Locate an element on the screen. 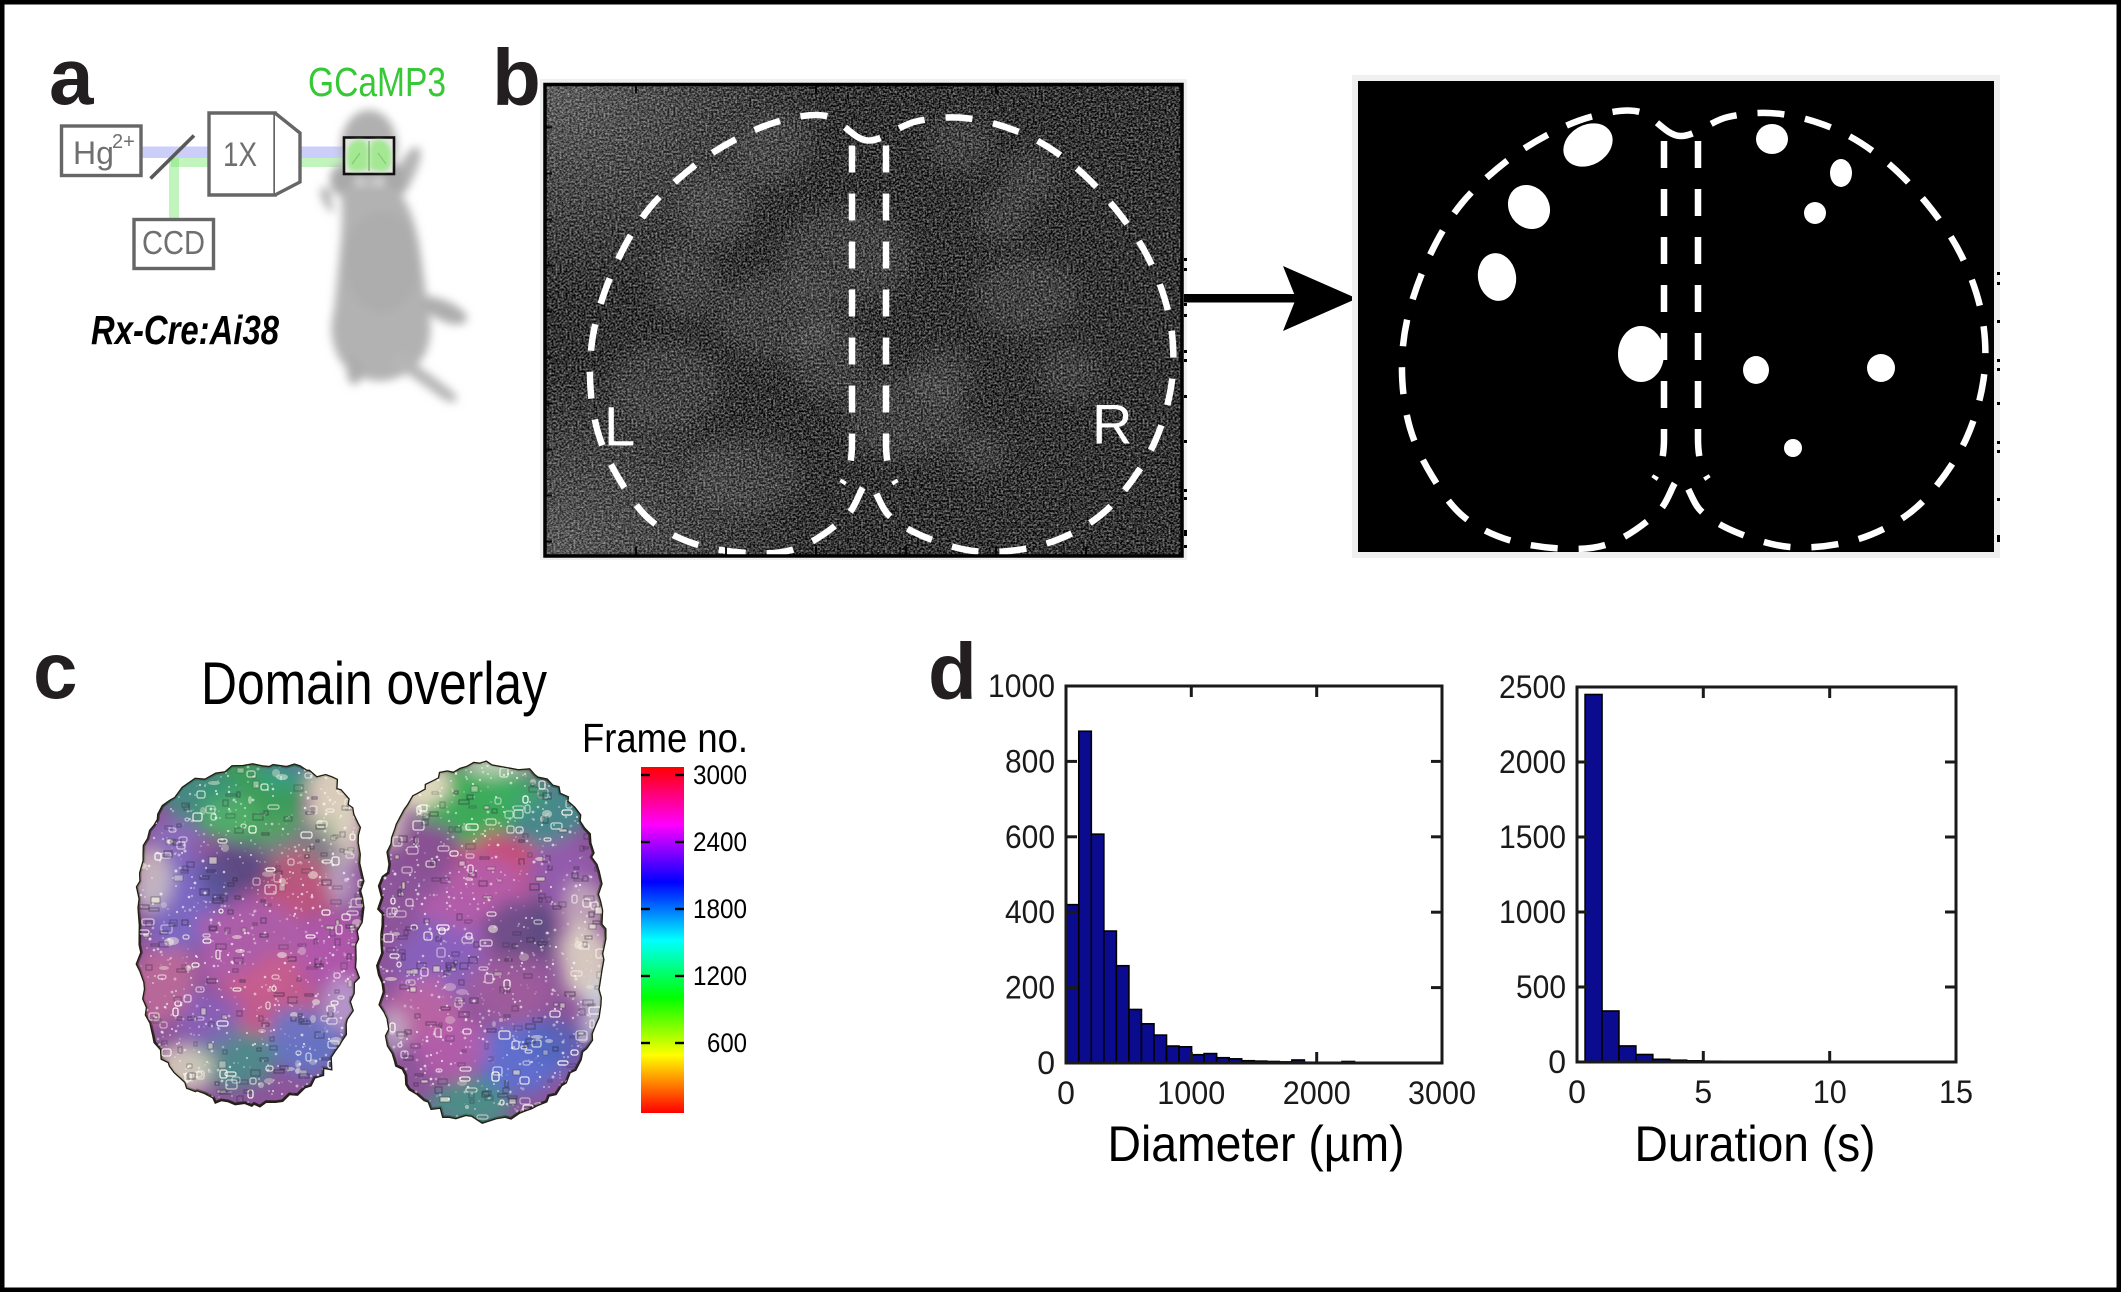 The width and height of the screenshot is (2121, 1292). svg-text: R is located at coordinates (1112, 424).